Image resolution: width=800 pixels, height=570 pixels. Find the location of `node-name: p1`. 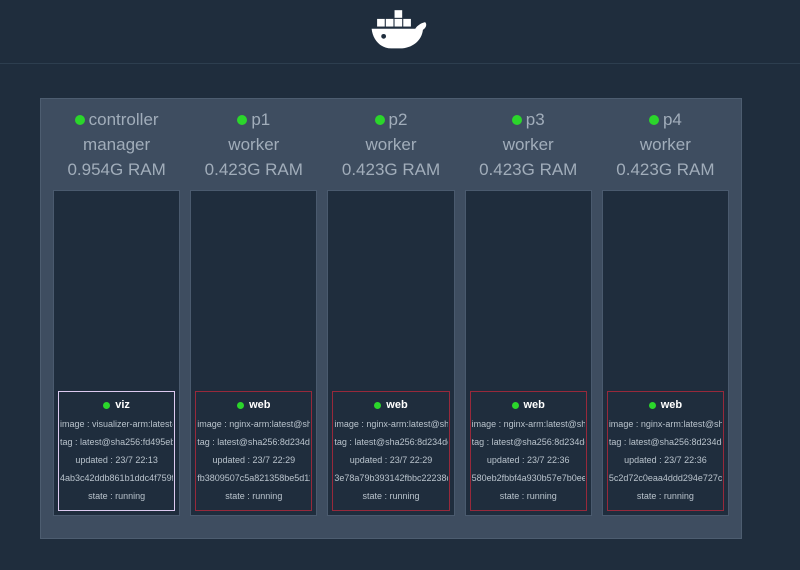

node-name: p1 is located at coordinates (261, 119).